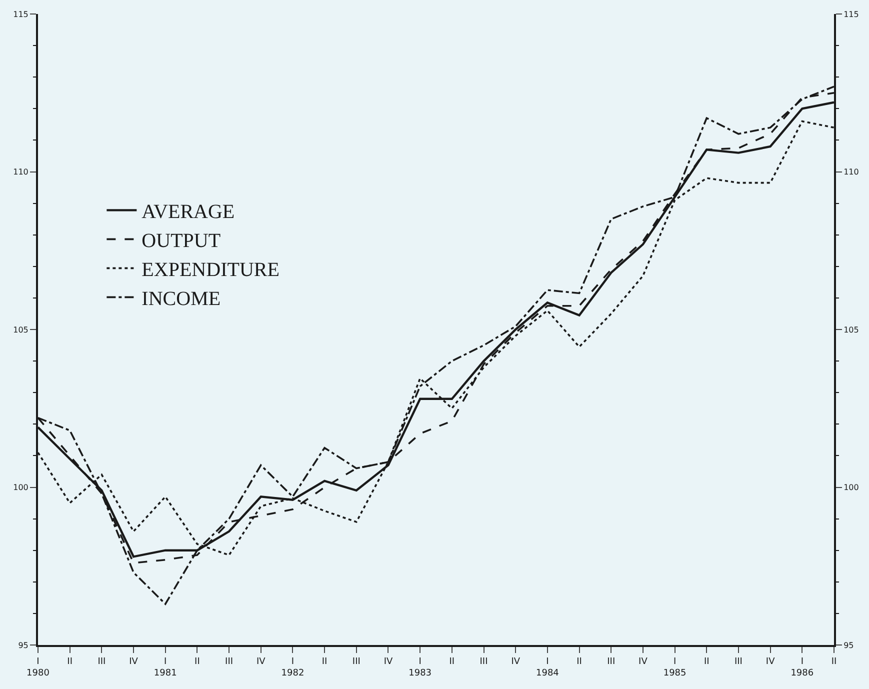  Describe the element at coordinates (20, 14) in the screenshot. I see `y-tick-label: 115` at that location.